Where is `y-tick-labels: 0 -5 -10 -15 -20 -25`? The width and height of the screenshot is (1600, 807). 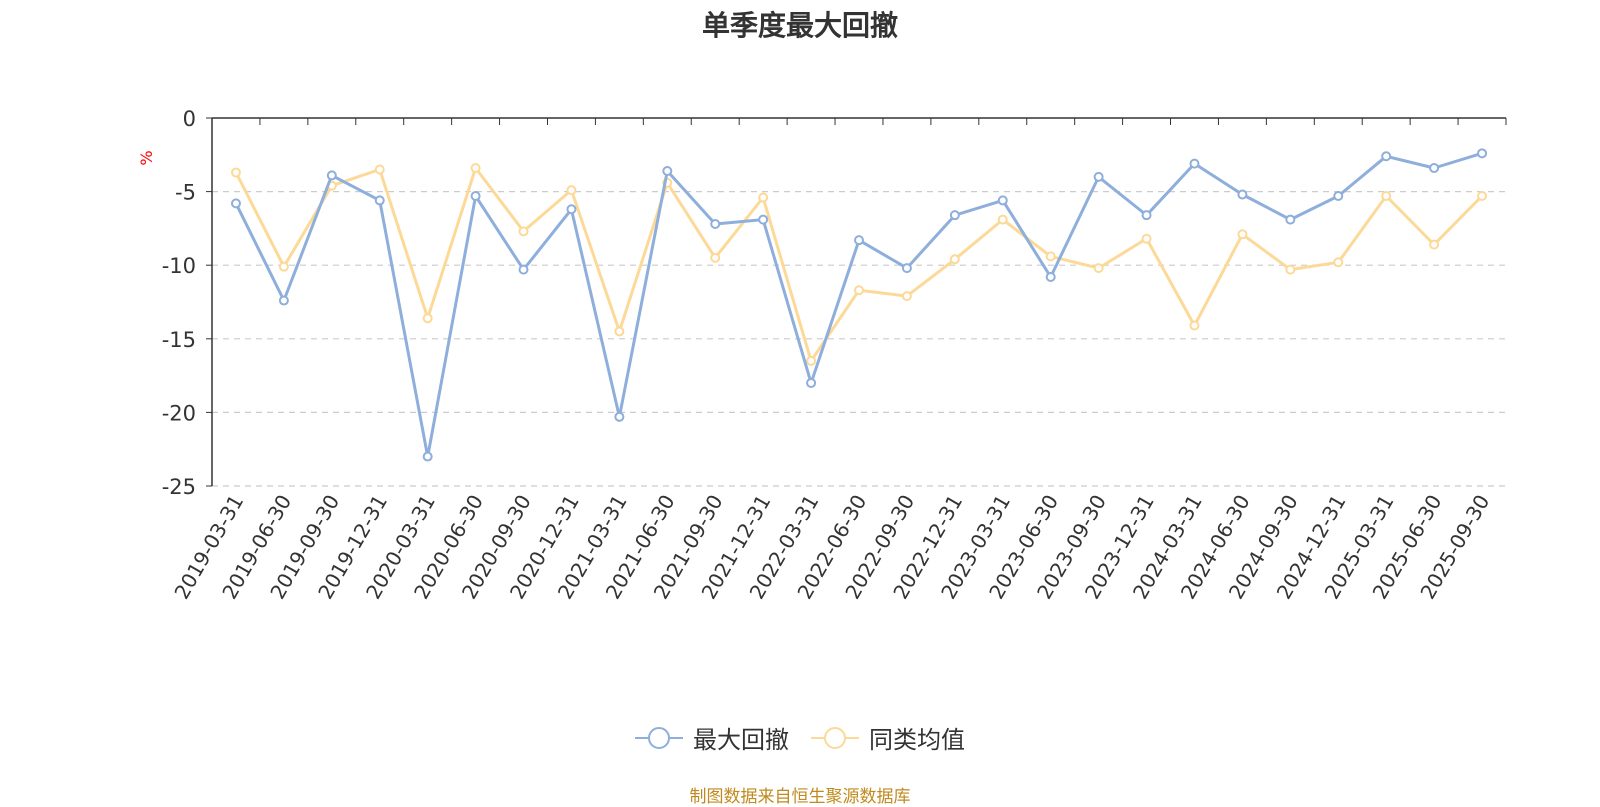
y-tick-labels: 0 -5 -10 -15 -20 -25 is located at coordinates (179, 303).